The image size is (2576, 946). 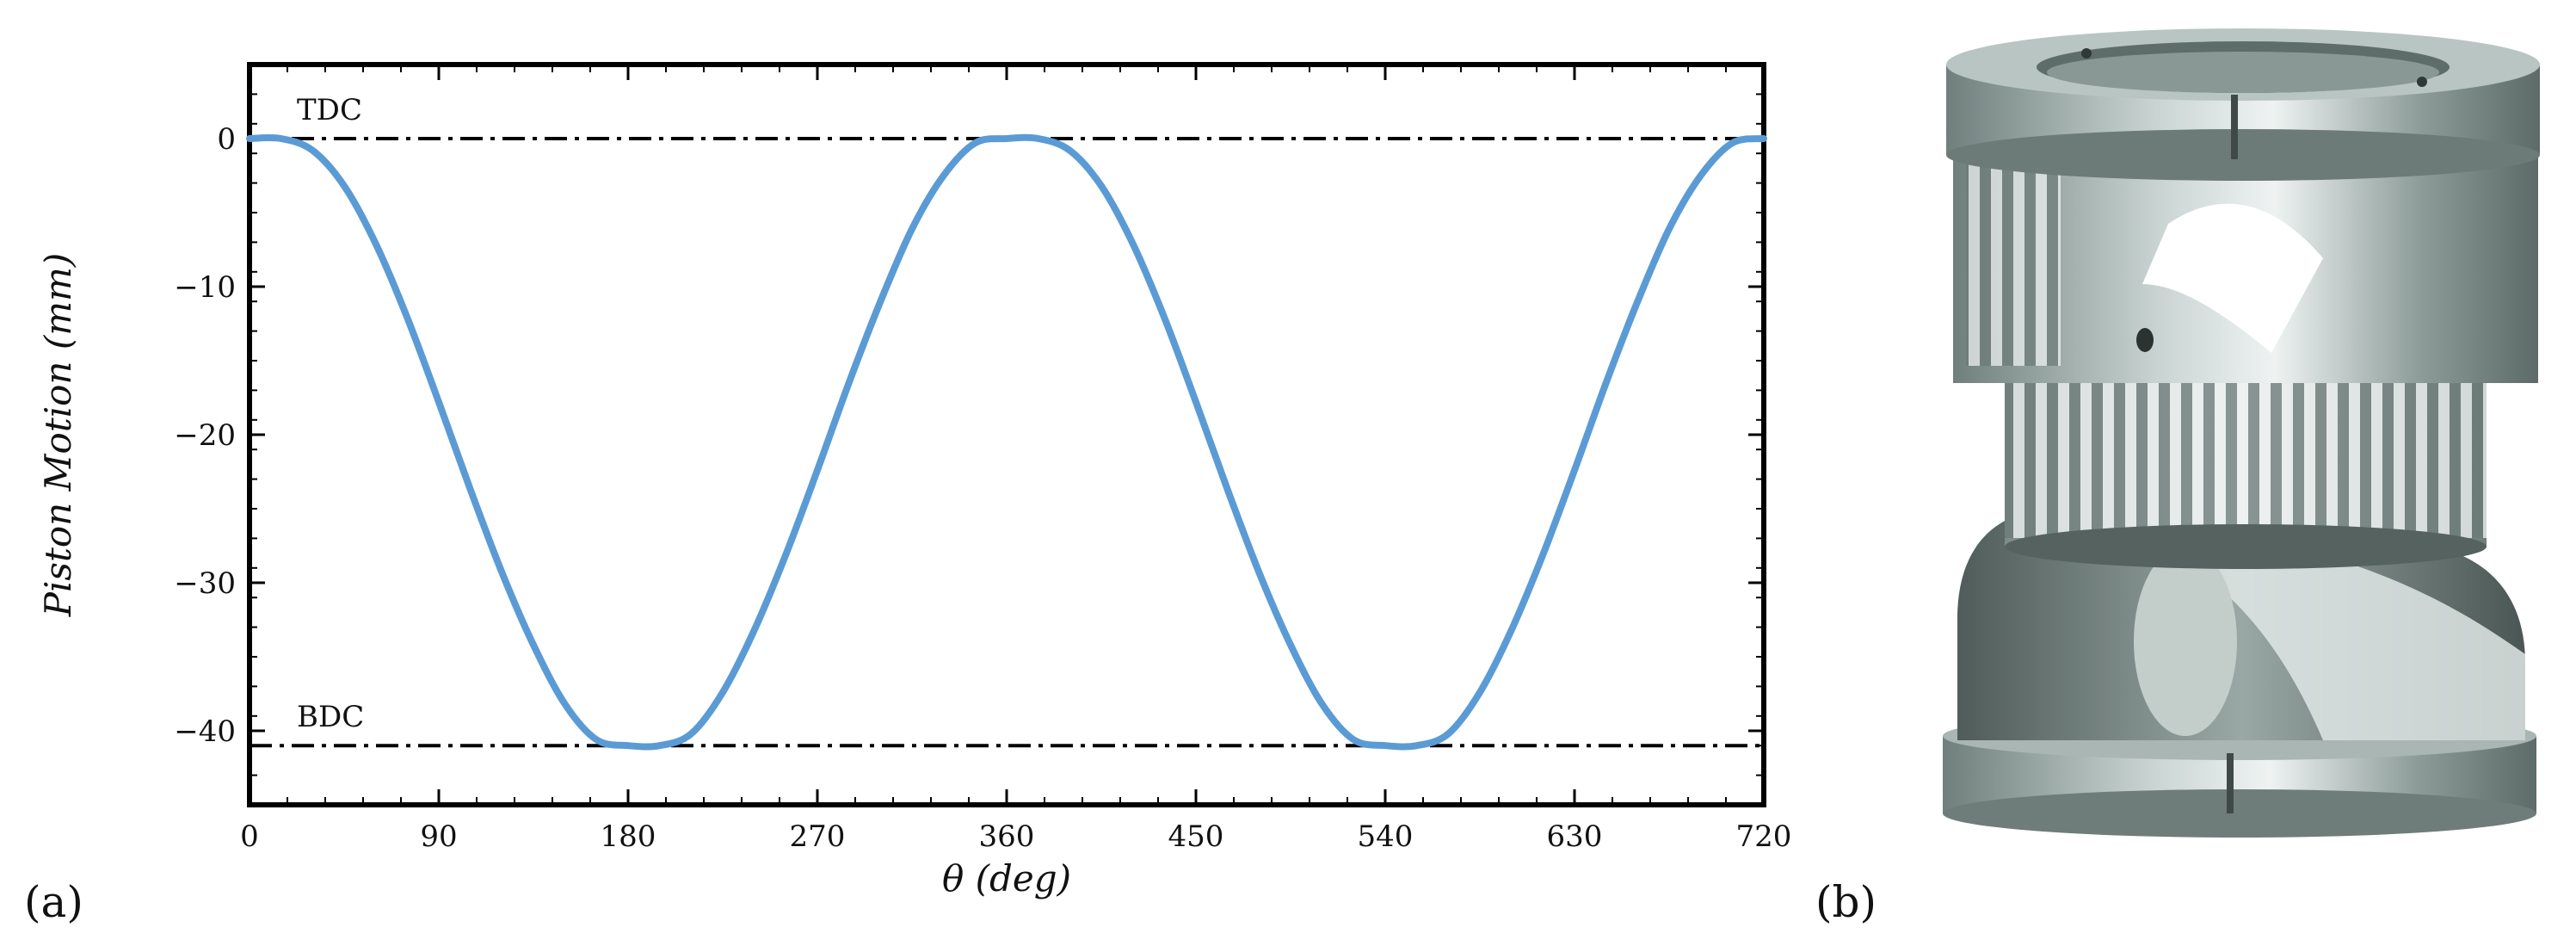 What do you see at coordinates (1386, 836) in the screenshot?
I see `x-tick-label: 540` at bounding box center [1386, 836].